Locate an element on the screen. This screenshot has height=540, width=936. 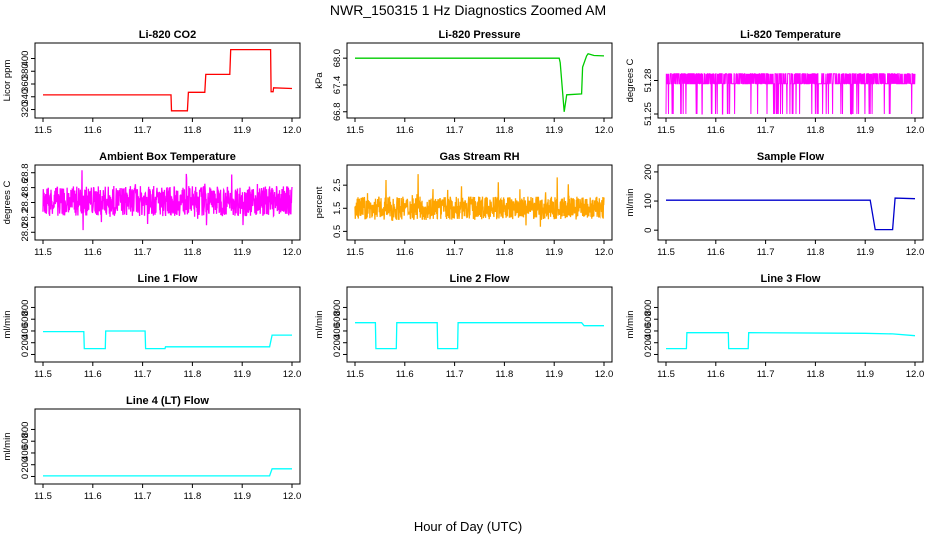
y-tick-label: 100 is located at coordinates (648, 201).